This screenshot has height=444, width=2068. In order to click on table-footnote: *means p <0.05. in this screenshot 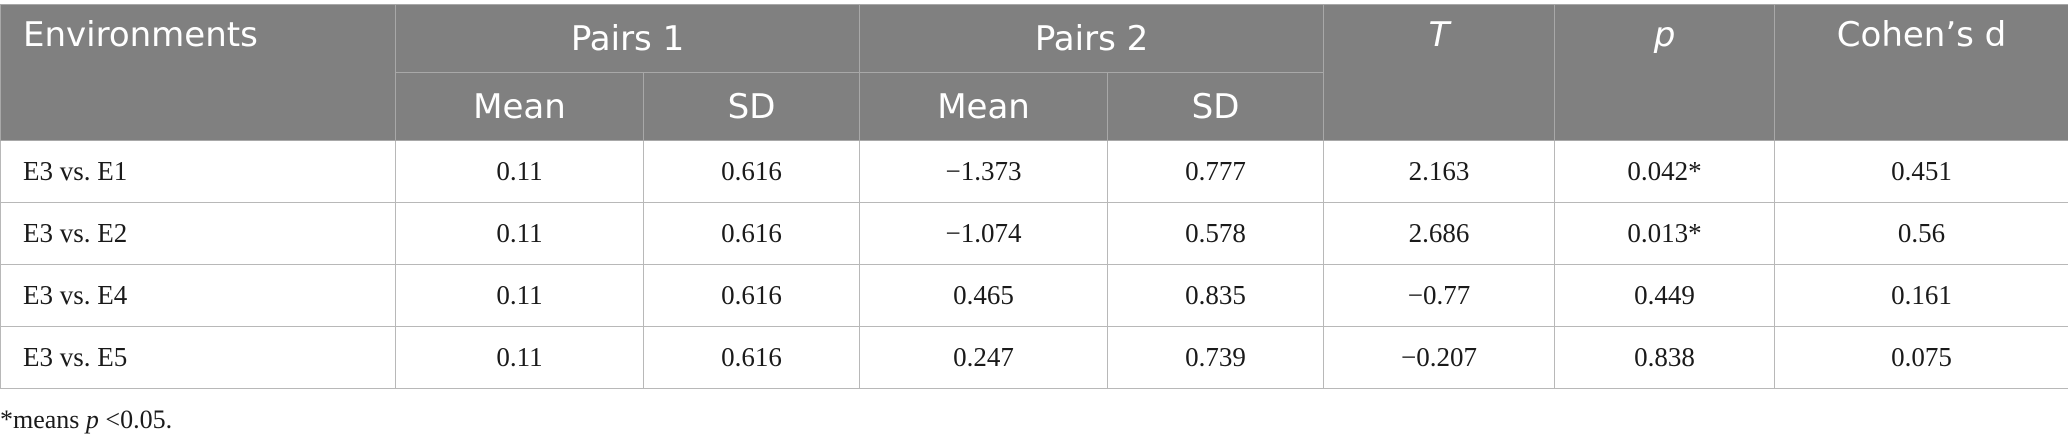, I will do `click(86, 420)`.